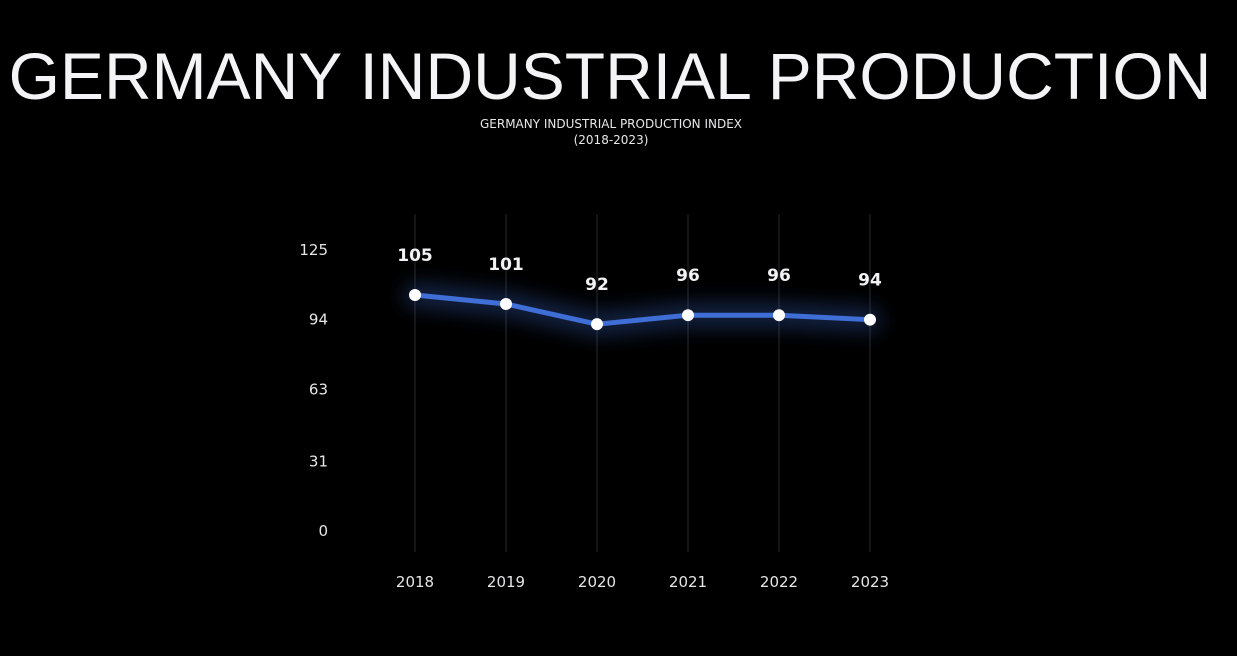  Describe the element at coordinates (415, 256) in the screenshot. I see `data-label-2018: 105` at that location.